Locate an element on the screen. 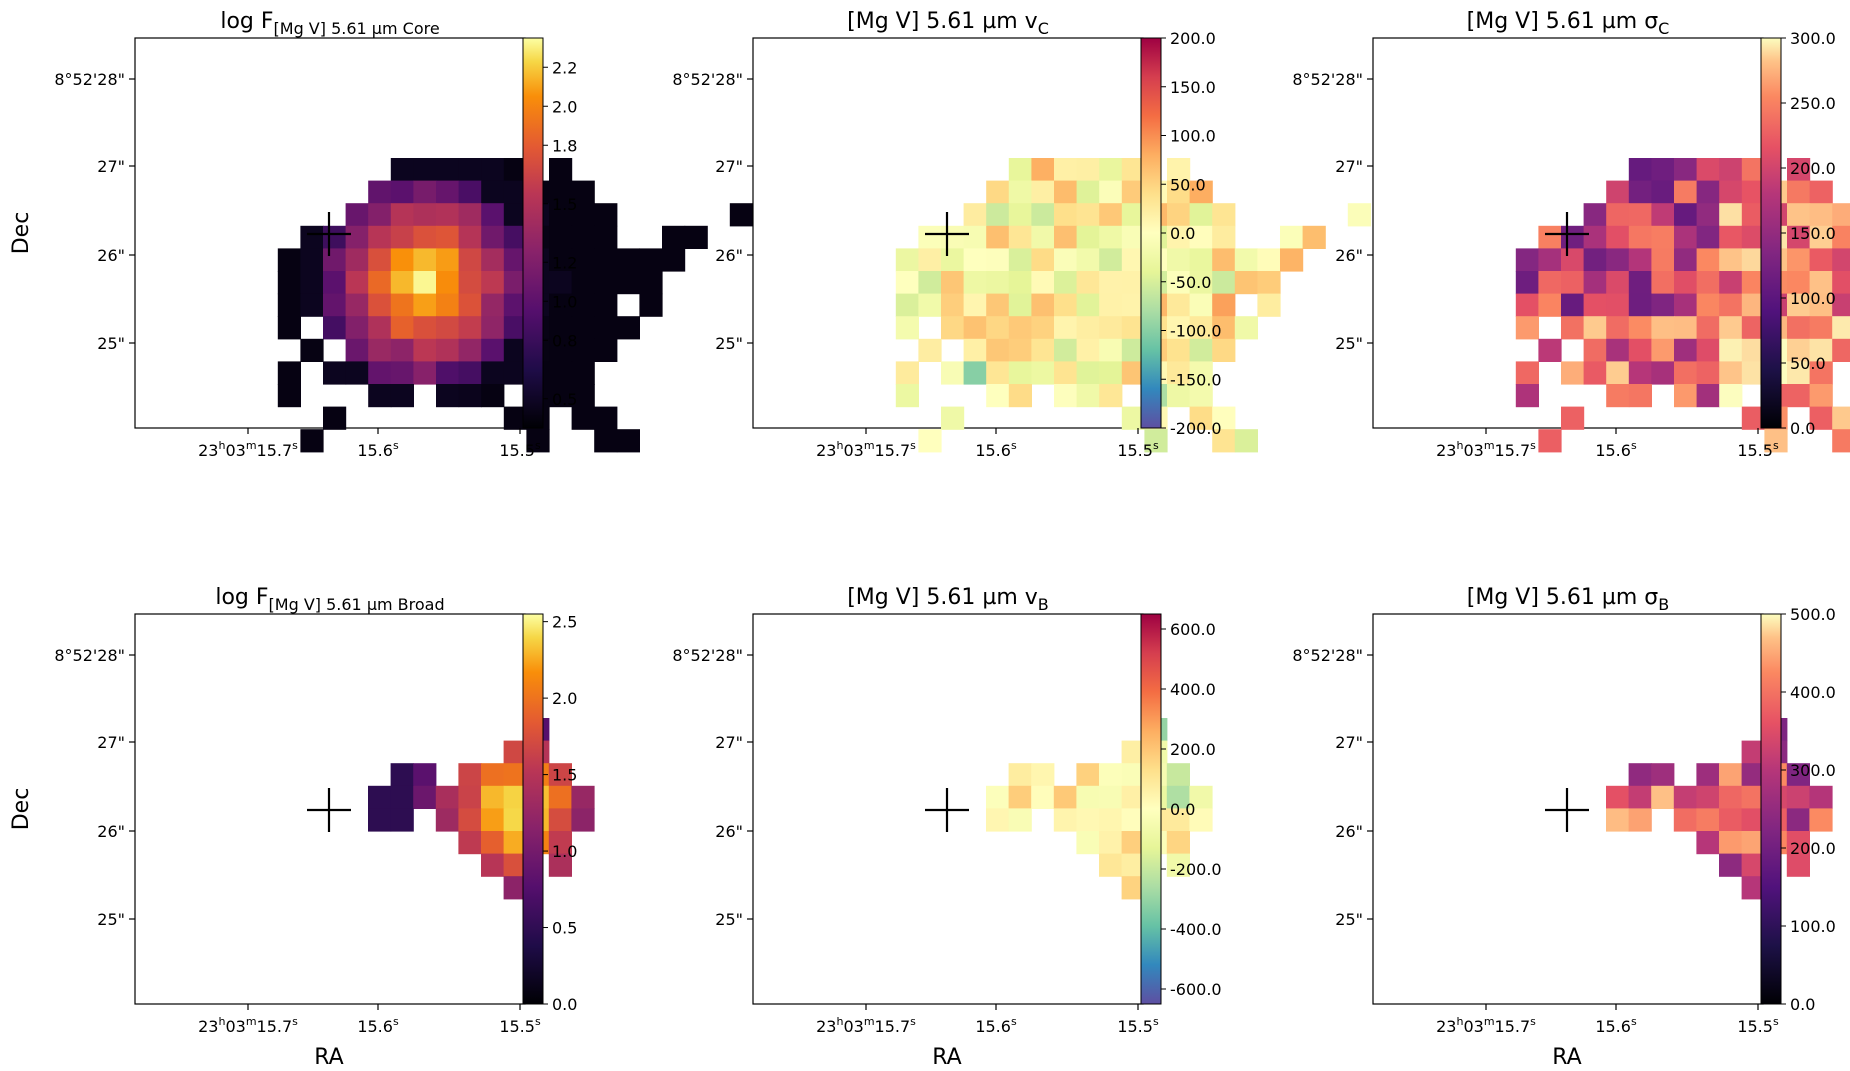 The height and width of the screenshot is (1071, 1850). y-tick-label: 8°52'28" is located at coordinates (89, 79).